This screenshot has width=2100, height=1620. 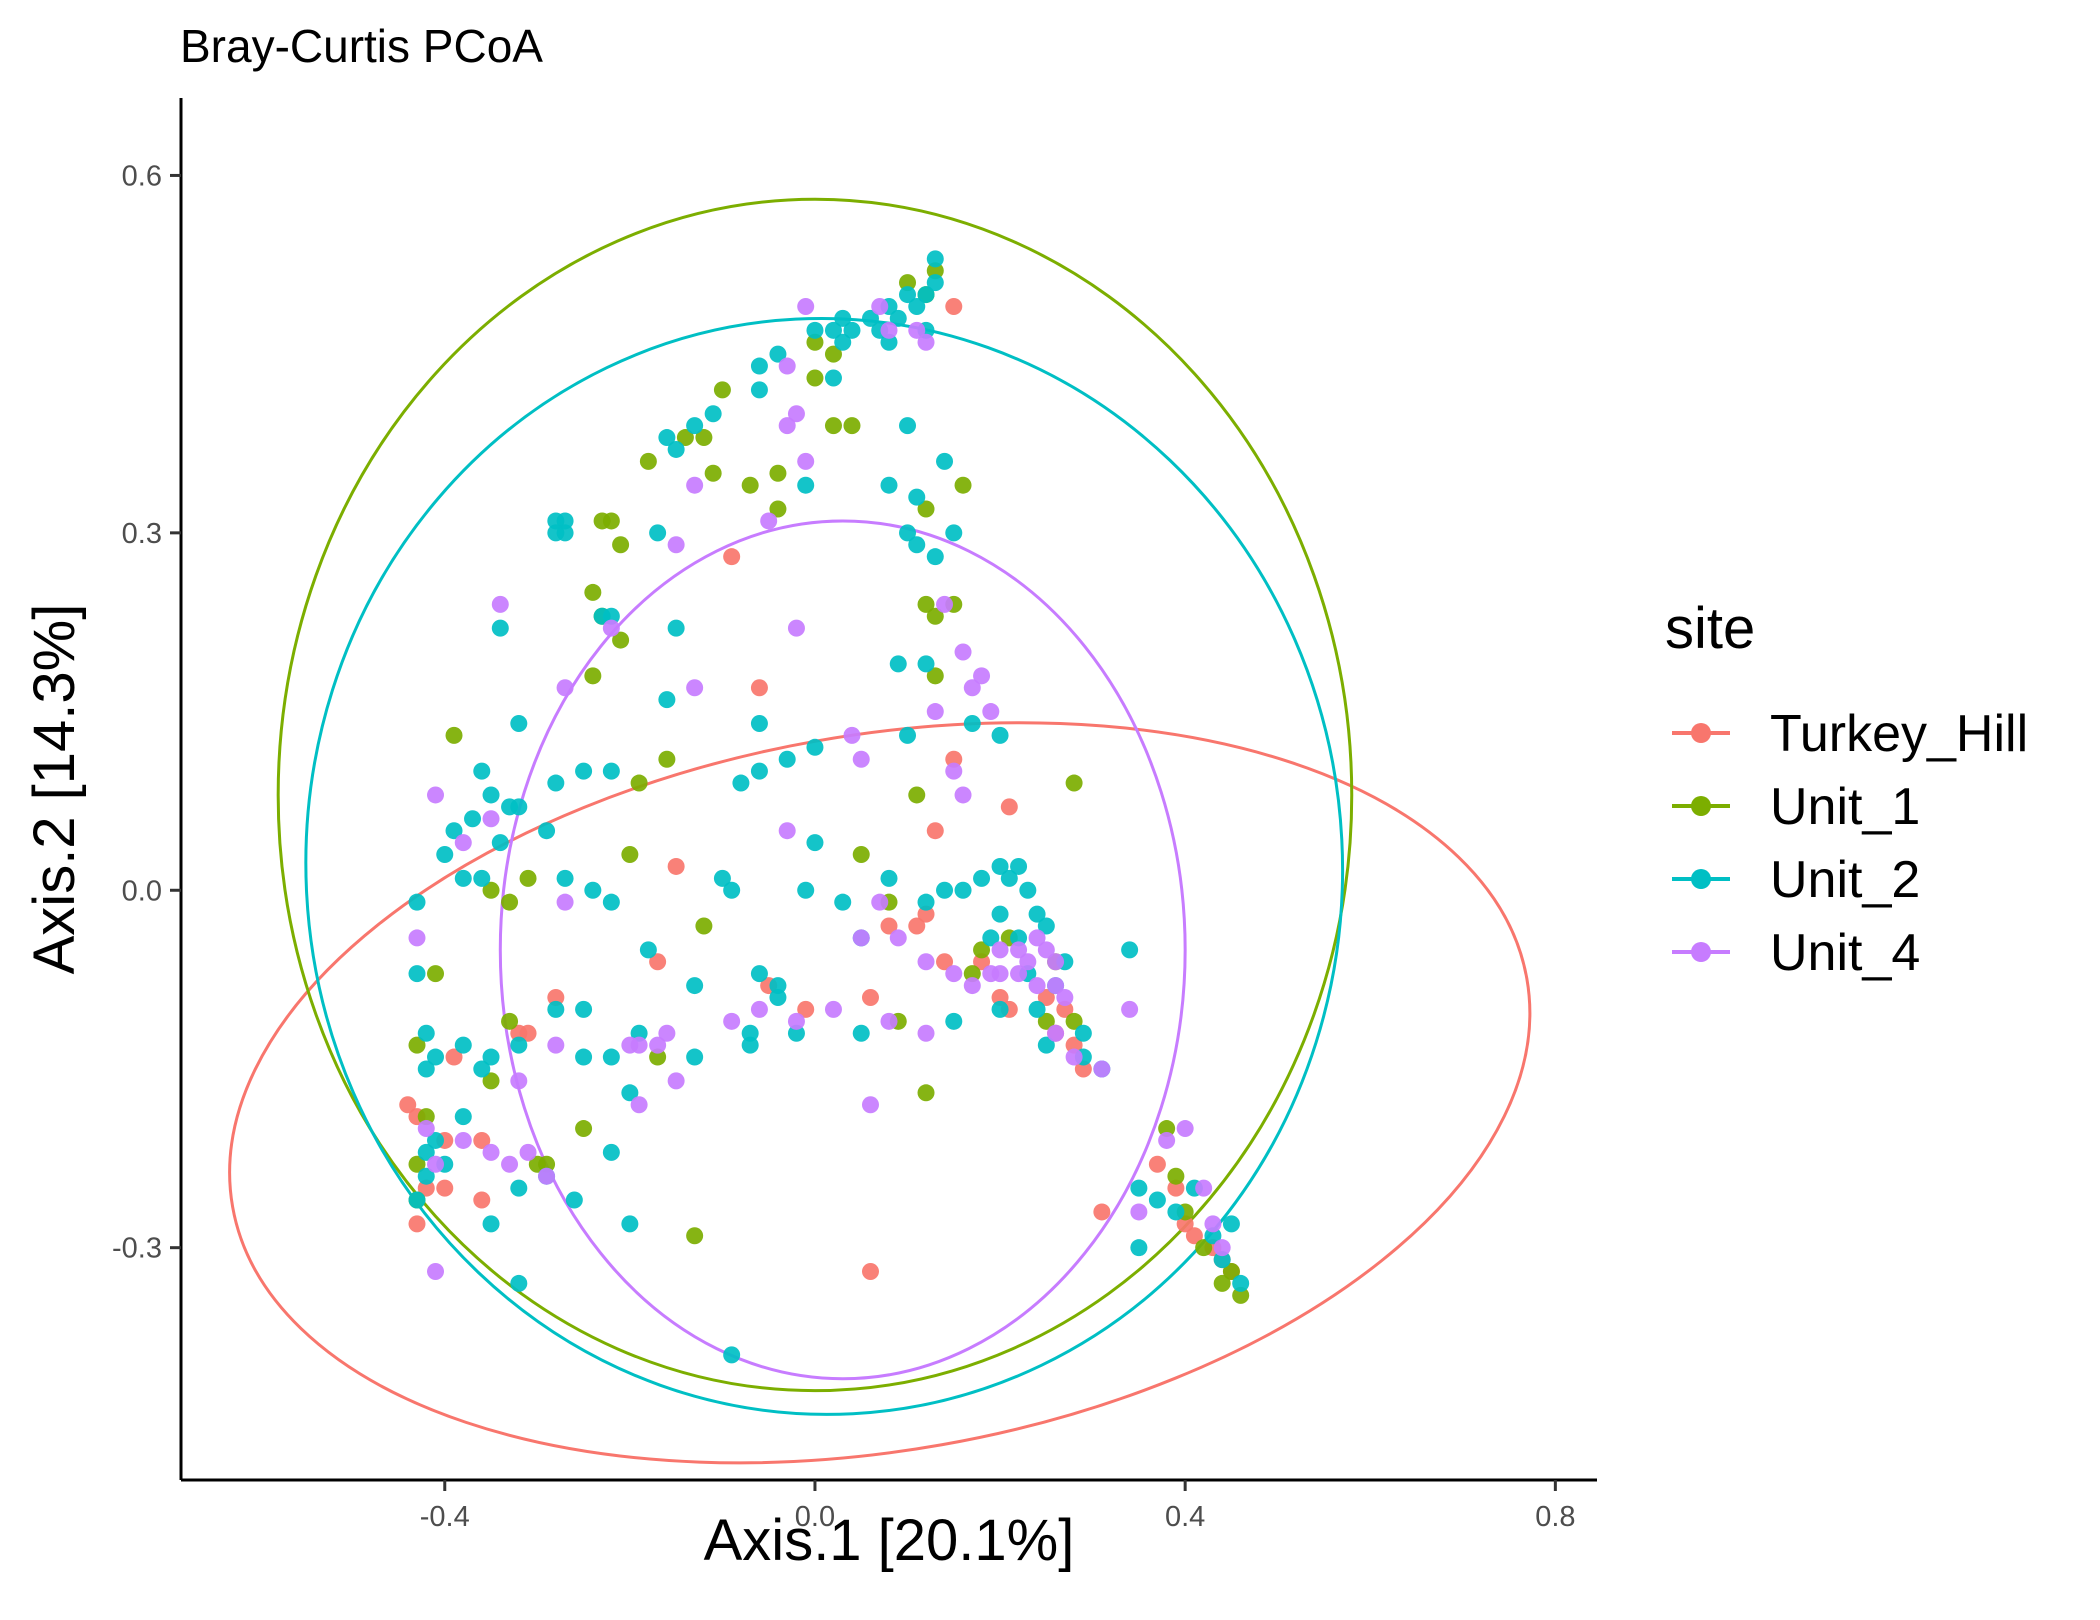 What do you see at coordinates (142, 534) in the screenshot?
I see `y-tick-label: 0.3` at bounding box center [142, 534].